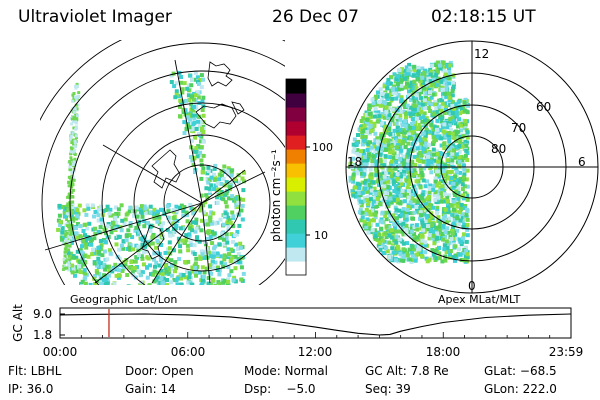  I want to click on flt-filter: Flt: LBHL, so click(35, 371).